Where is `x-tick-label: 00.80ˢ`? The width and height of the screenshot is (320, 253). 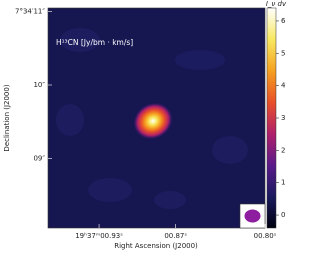
x-tick-label: 00.80ˢ is located at coordinates (265, 236).